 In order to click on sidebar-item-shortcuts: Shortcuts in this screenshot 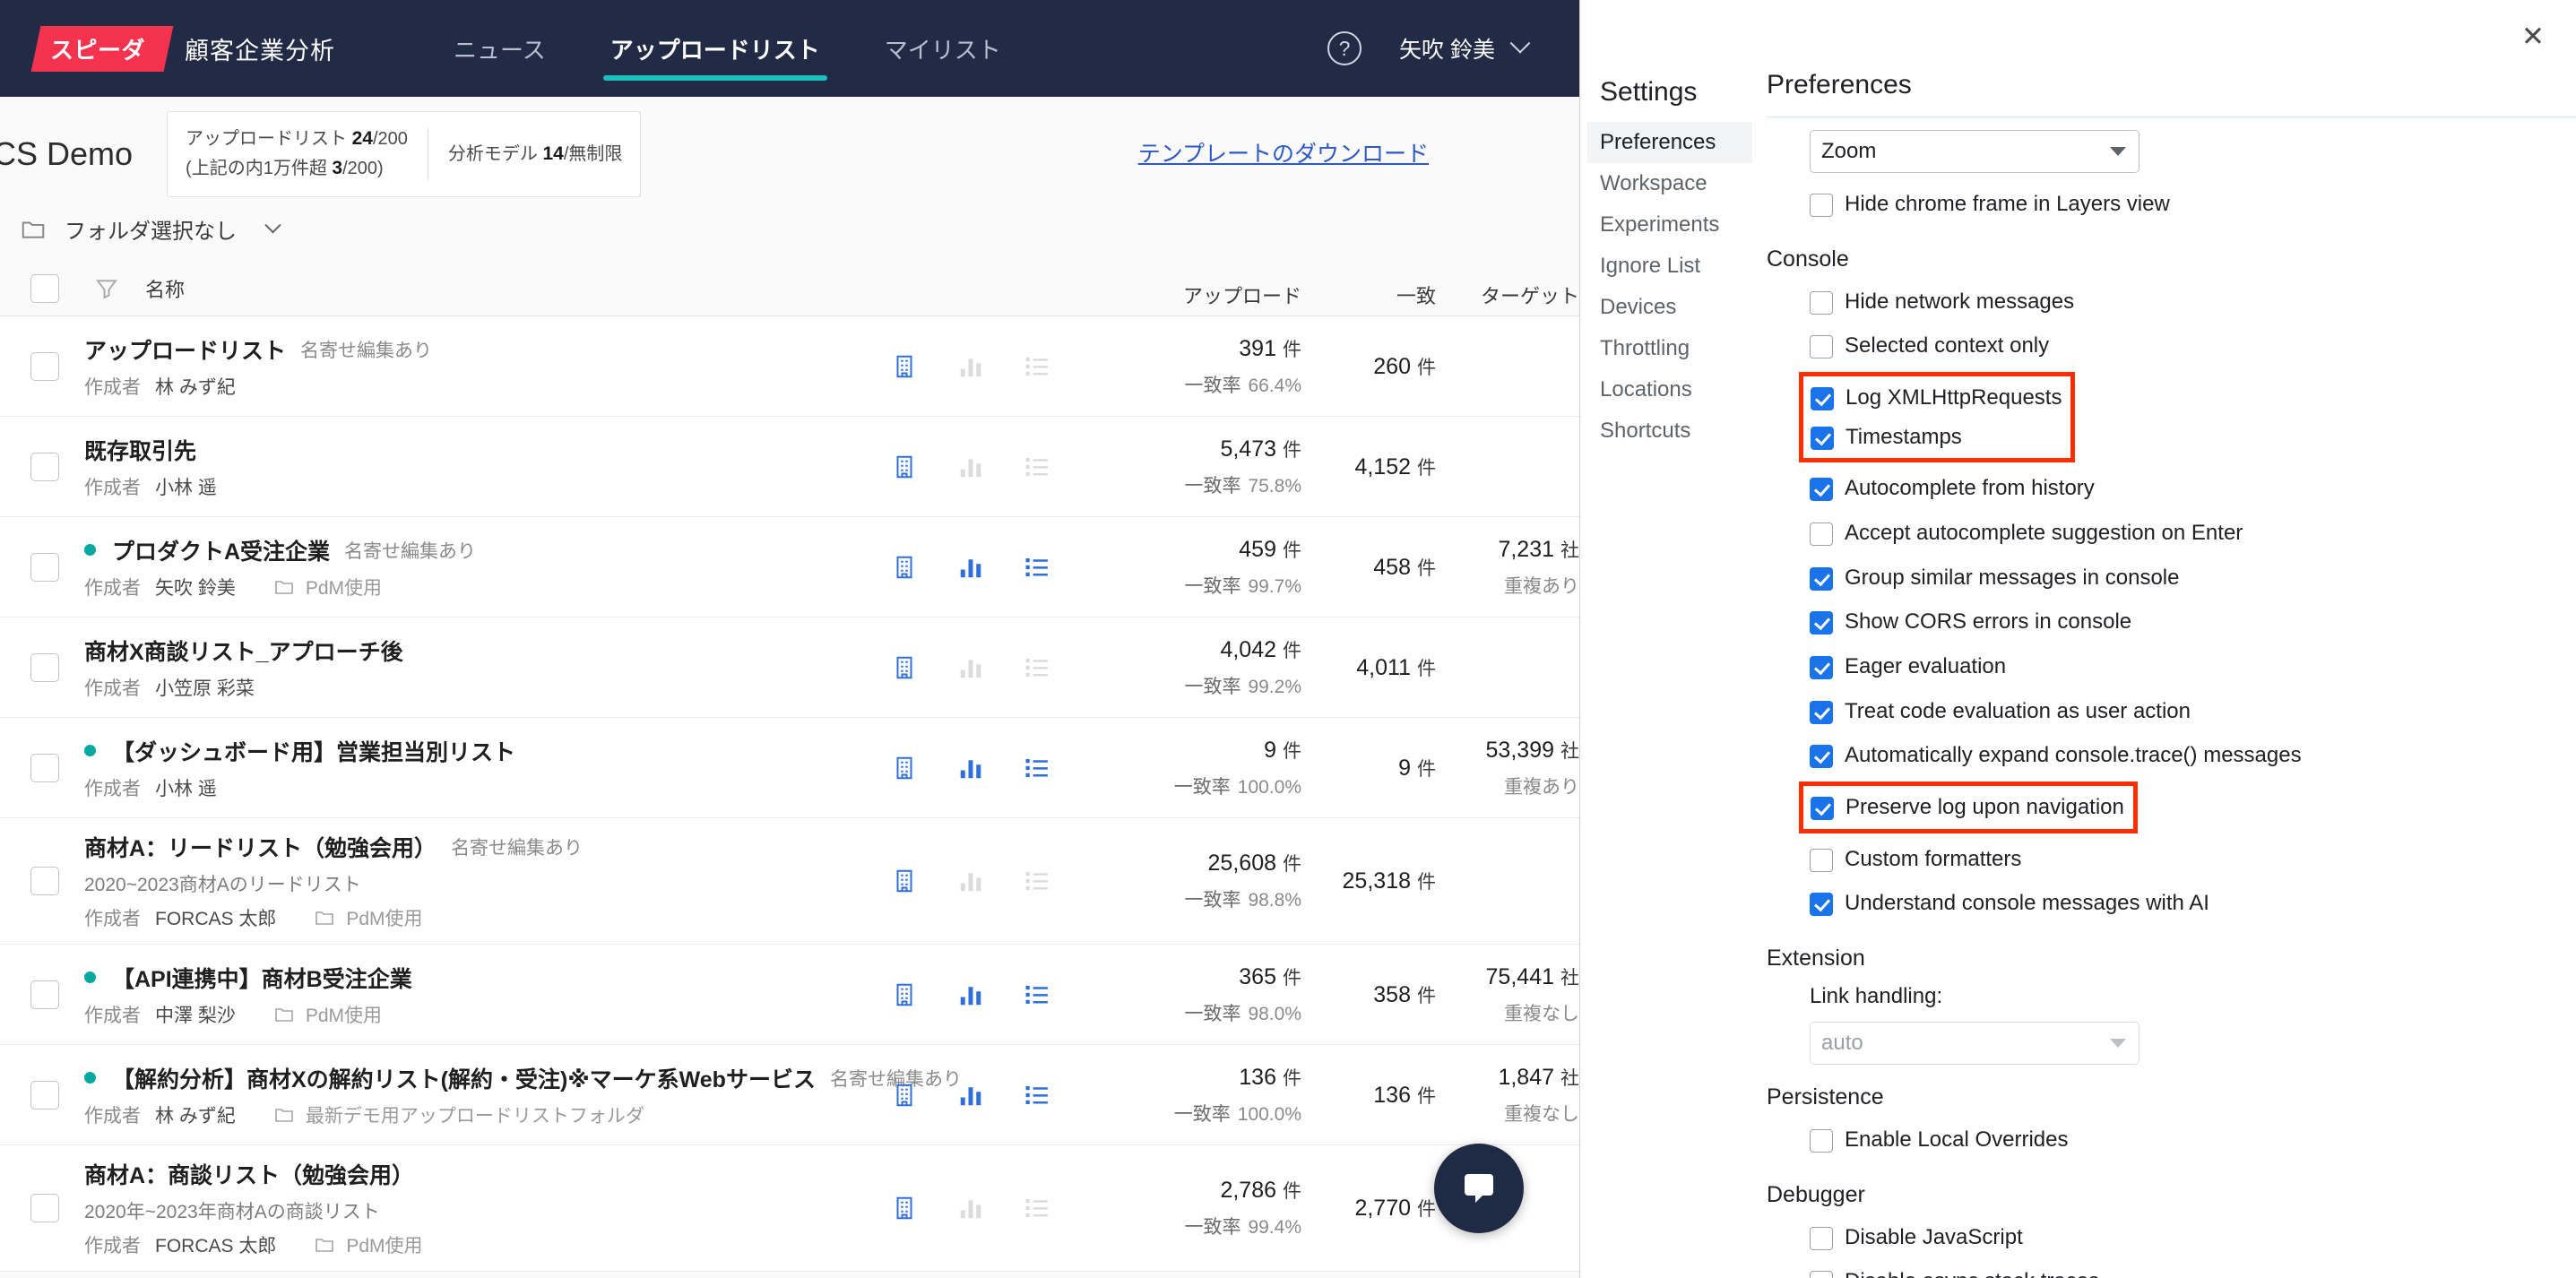, I will do `click(1645, 431)`.